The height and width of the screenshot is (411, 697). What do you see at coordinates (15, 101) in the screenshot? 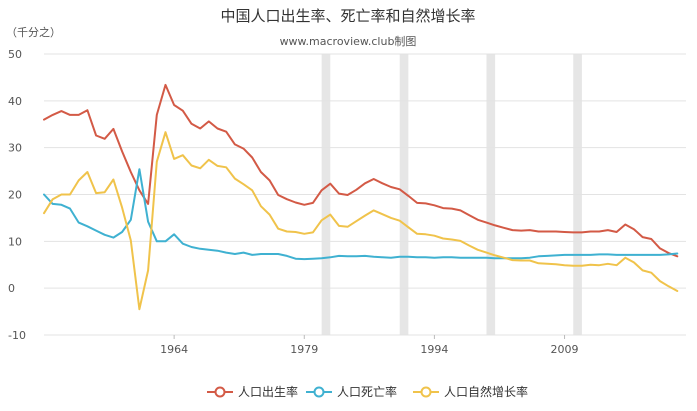
I see `y-tick-label: 40` at bounding box center [15, 101].